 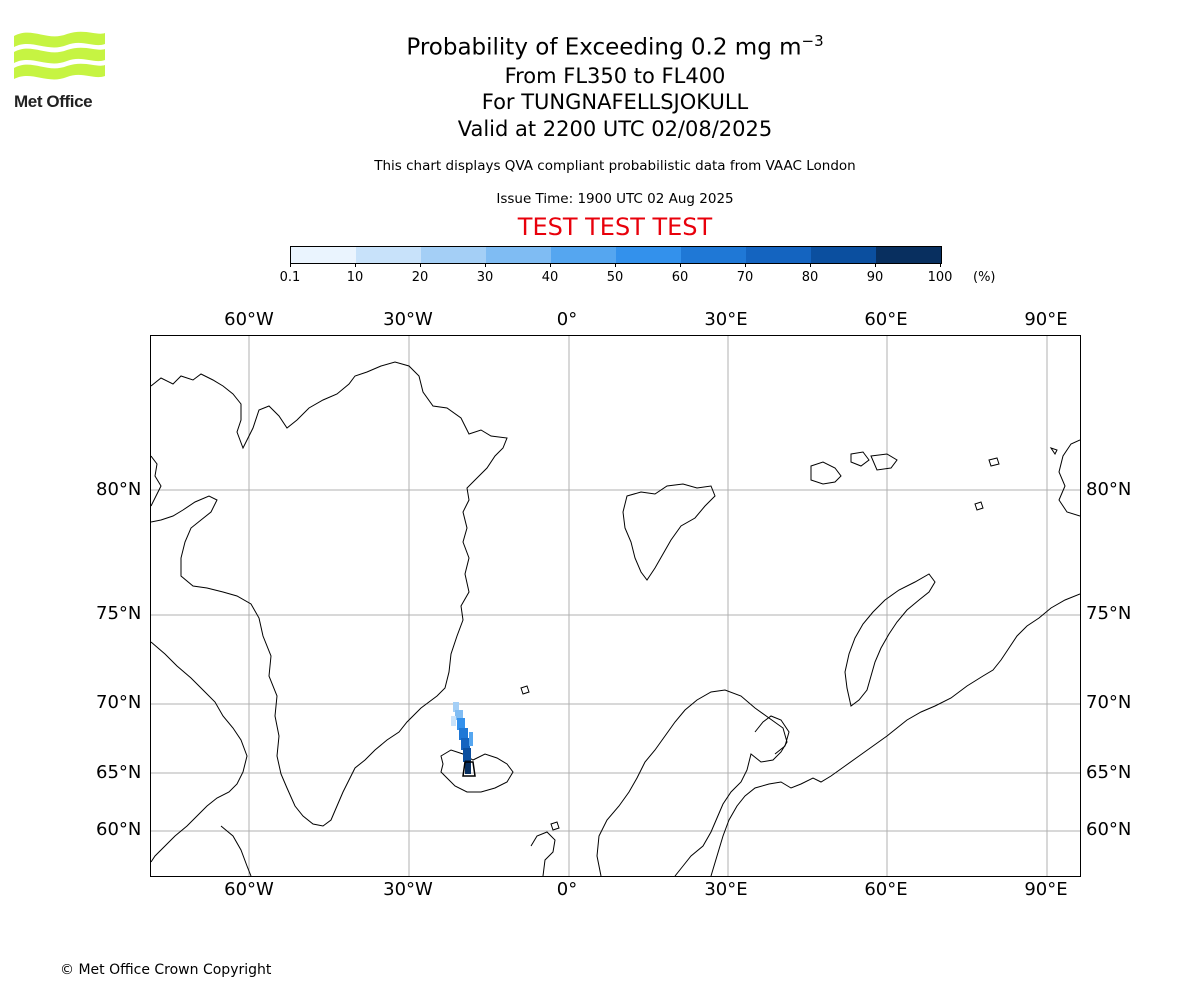 What do you see at coordinates (1069, 478) in the screenshot?
I see `siberia-coast` at bounding box center [1069, 478].